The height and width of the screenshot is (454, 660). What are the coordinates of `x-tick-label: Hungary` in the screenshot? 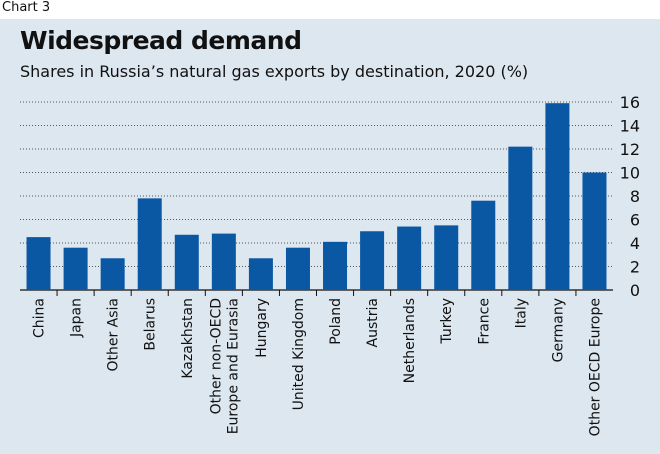 It's located at (262, 328).